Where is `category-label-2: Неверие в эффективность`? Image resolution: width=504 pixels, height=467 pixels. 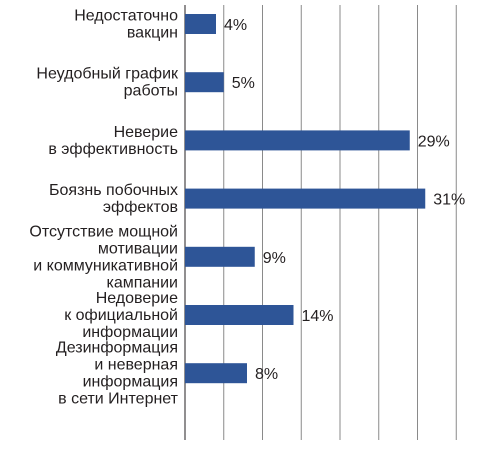
category-label-2: Неверие в эффективность is located at coordinates (113, 141).